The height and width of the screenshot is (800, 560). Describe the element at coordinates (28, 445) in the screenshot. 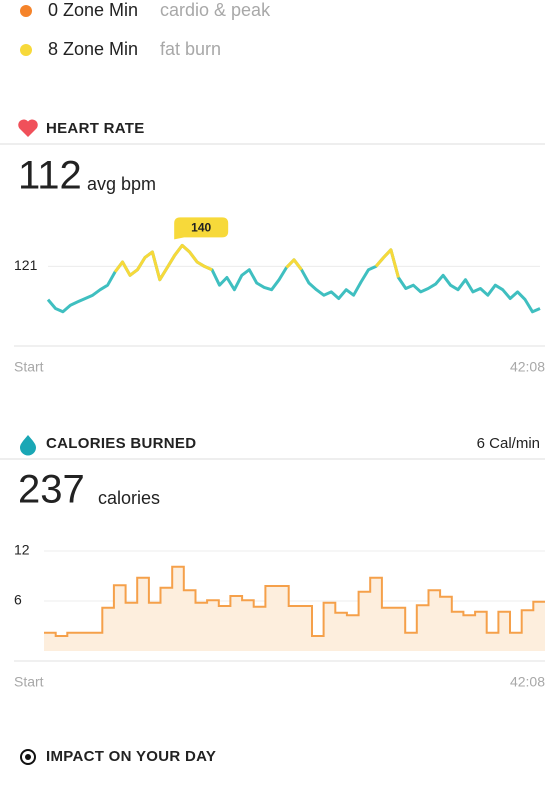

I see `drop-icon` at that location.